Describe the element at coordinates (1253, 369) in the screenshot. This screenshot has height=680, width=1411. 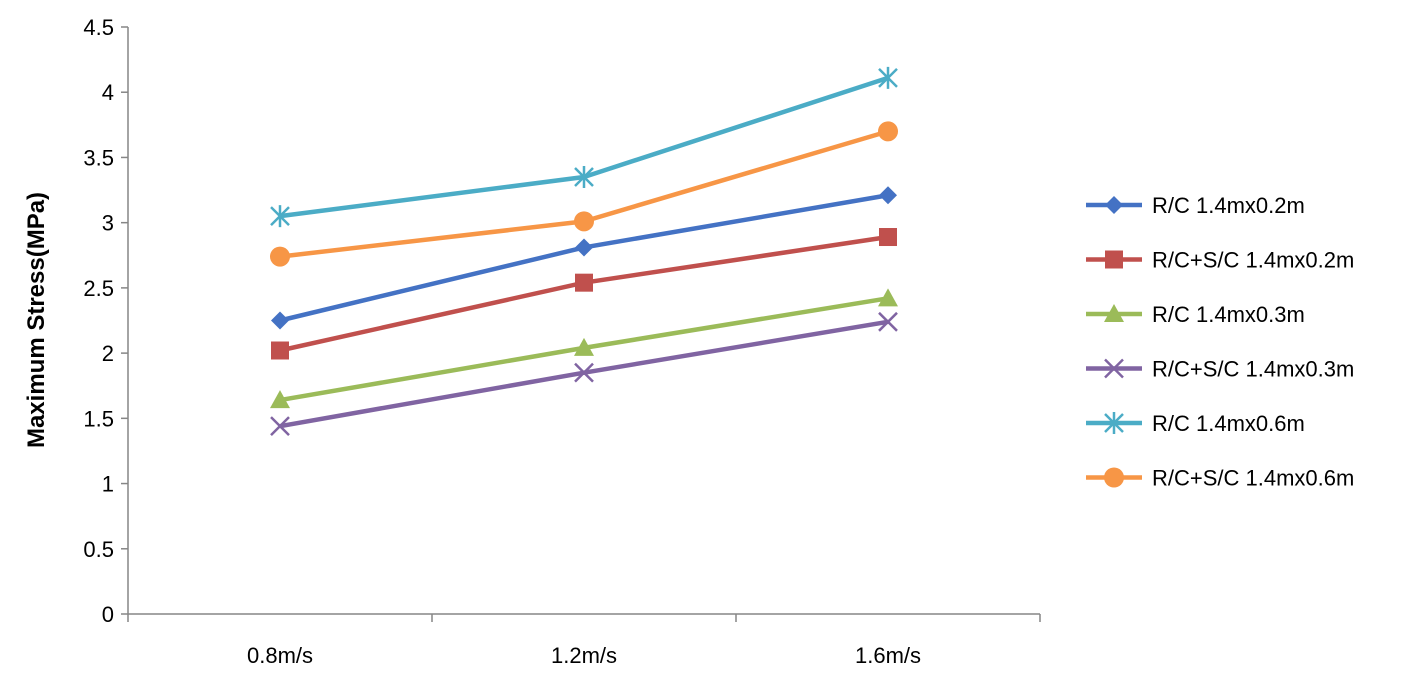
I see `legend-label: R/C+S/C 1.4mx0.3m` at that location.